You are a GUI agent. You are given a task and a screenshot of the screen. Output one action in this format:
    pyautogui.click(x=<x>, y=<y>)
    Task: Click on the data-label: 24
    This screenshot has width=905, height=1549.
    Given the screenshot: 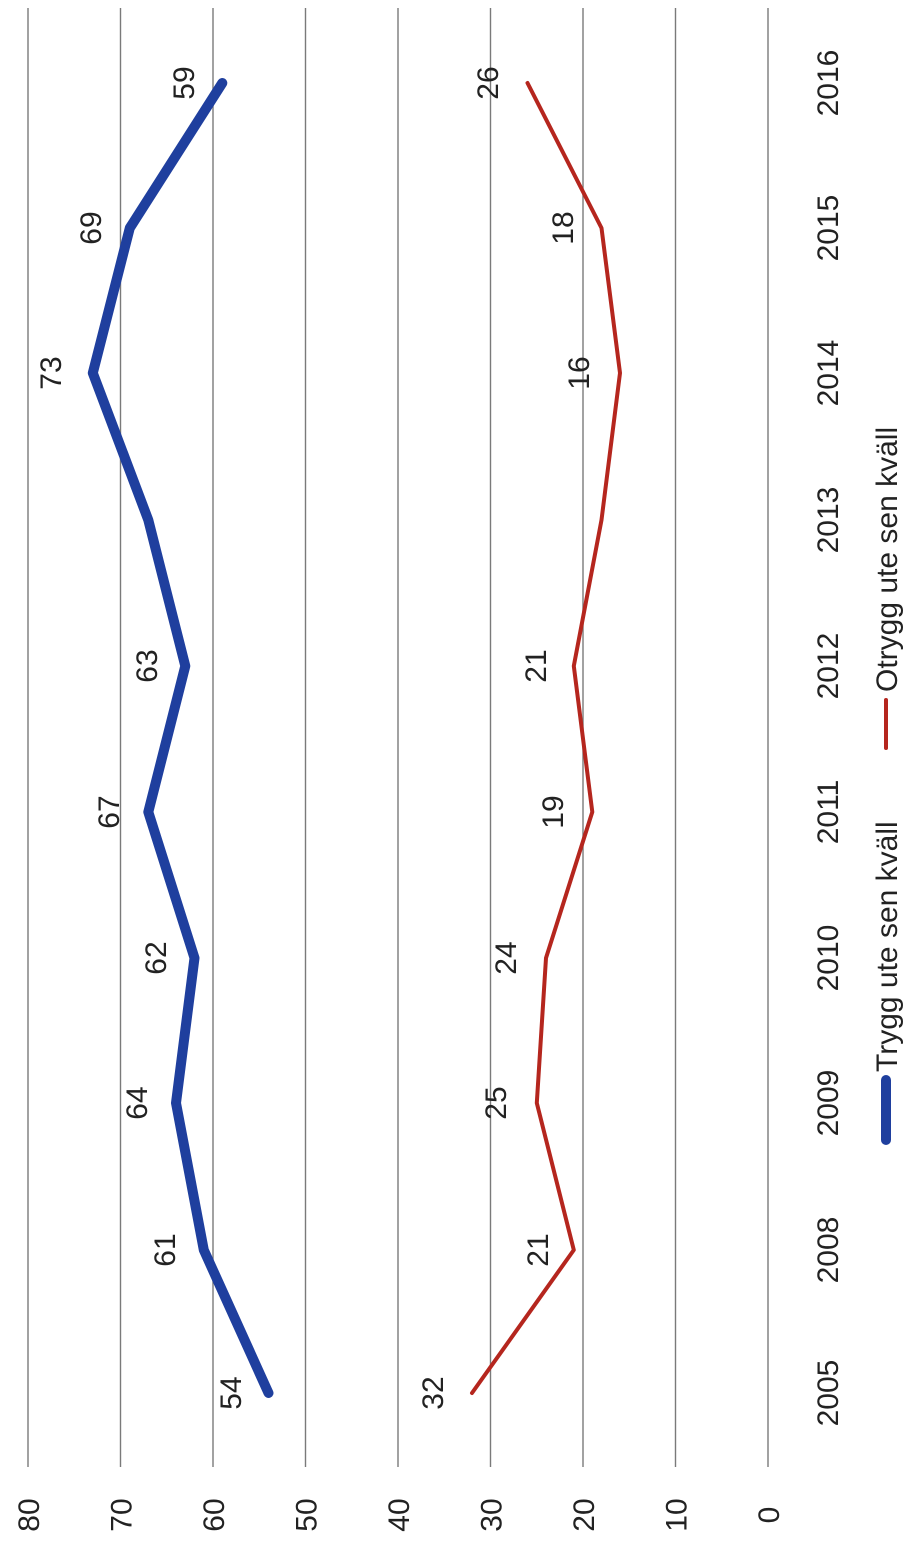 What is the action you would take?
    pyautogui.click(x=506, y=957)
    